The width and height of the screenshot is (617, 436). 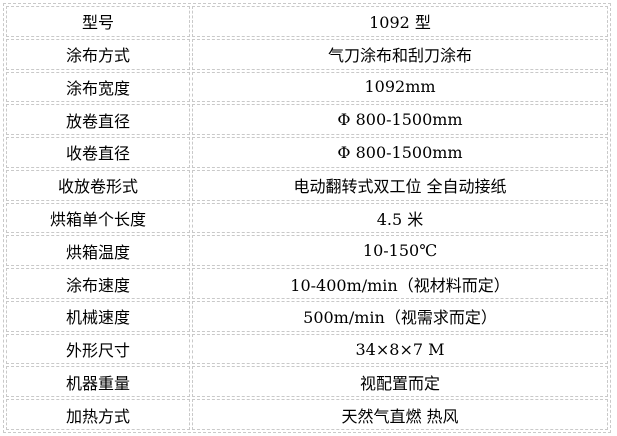 I want to click on spec-value-cell: 500m/min（视需求而定）, so click(x=400, y=316).